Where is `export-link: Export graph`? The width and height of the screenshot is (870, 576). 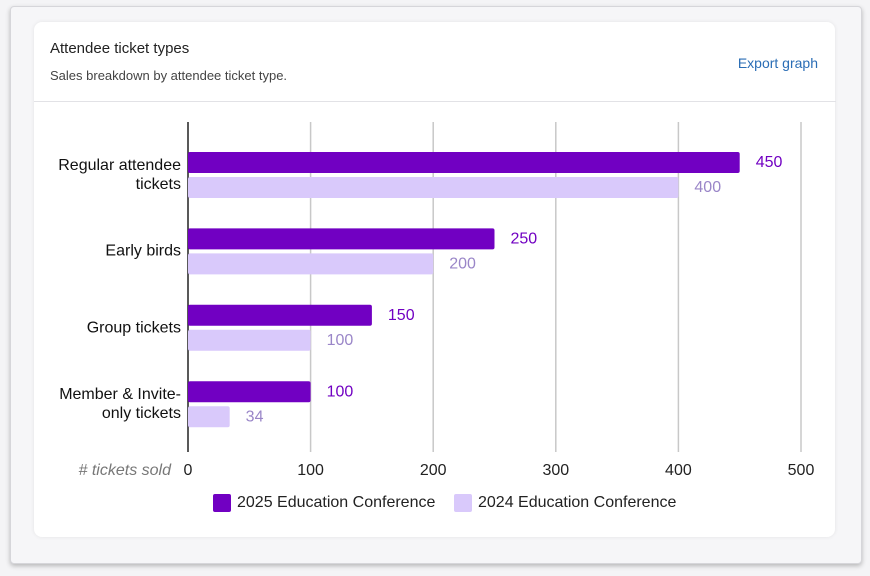 export-link: Export graph is located at coordinates (777, 63).